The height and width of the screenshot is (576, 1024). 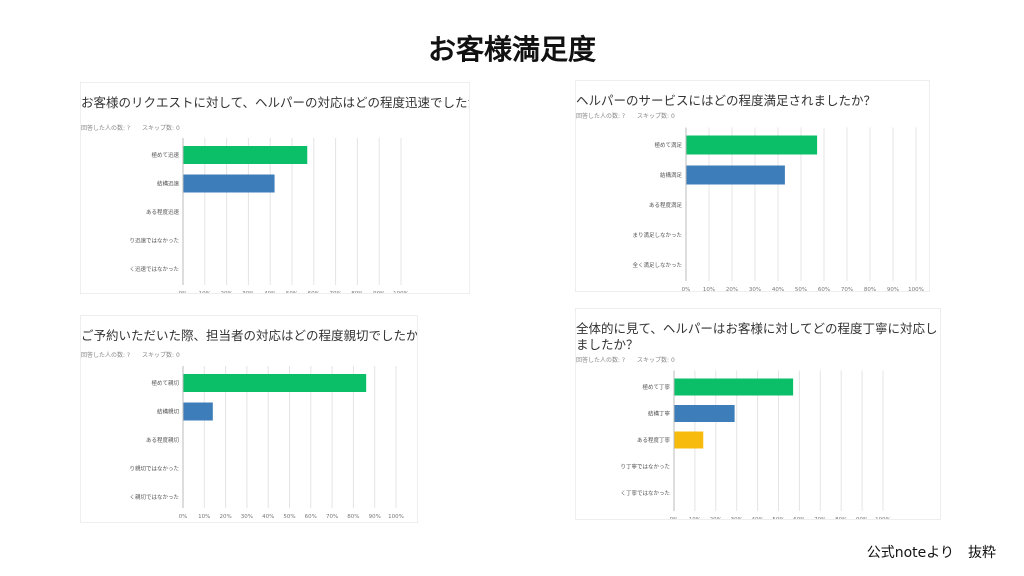 I want to click on category-label: 極めて満足, so click(x=668, y=145).